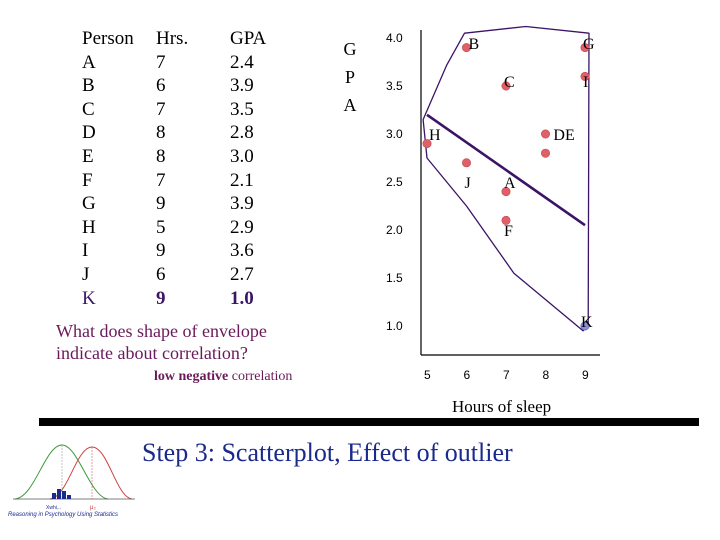 The height and width of the screenshot is (540, 720). What do you see at coordinates (186, 157) in the screenshot?
I see `table-row: E 8 3.0` at bounding box center [186, 157].